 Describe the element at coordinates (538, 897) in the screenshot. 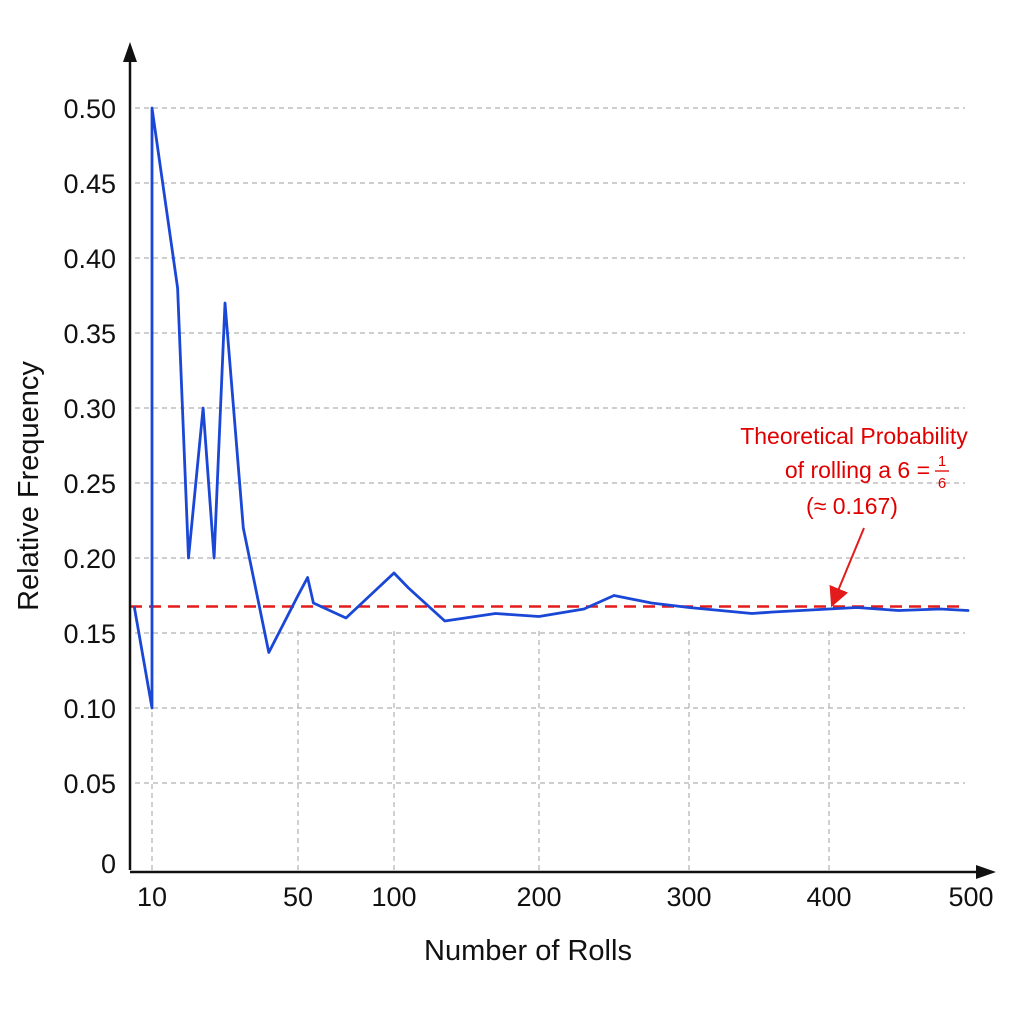

I see `x-tick-label: 200` at that location.